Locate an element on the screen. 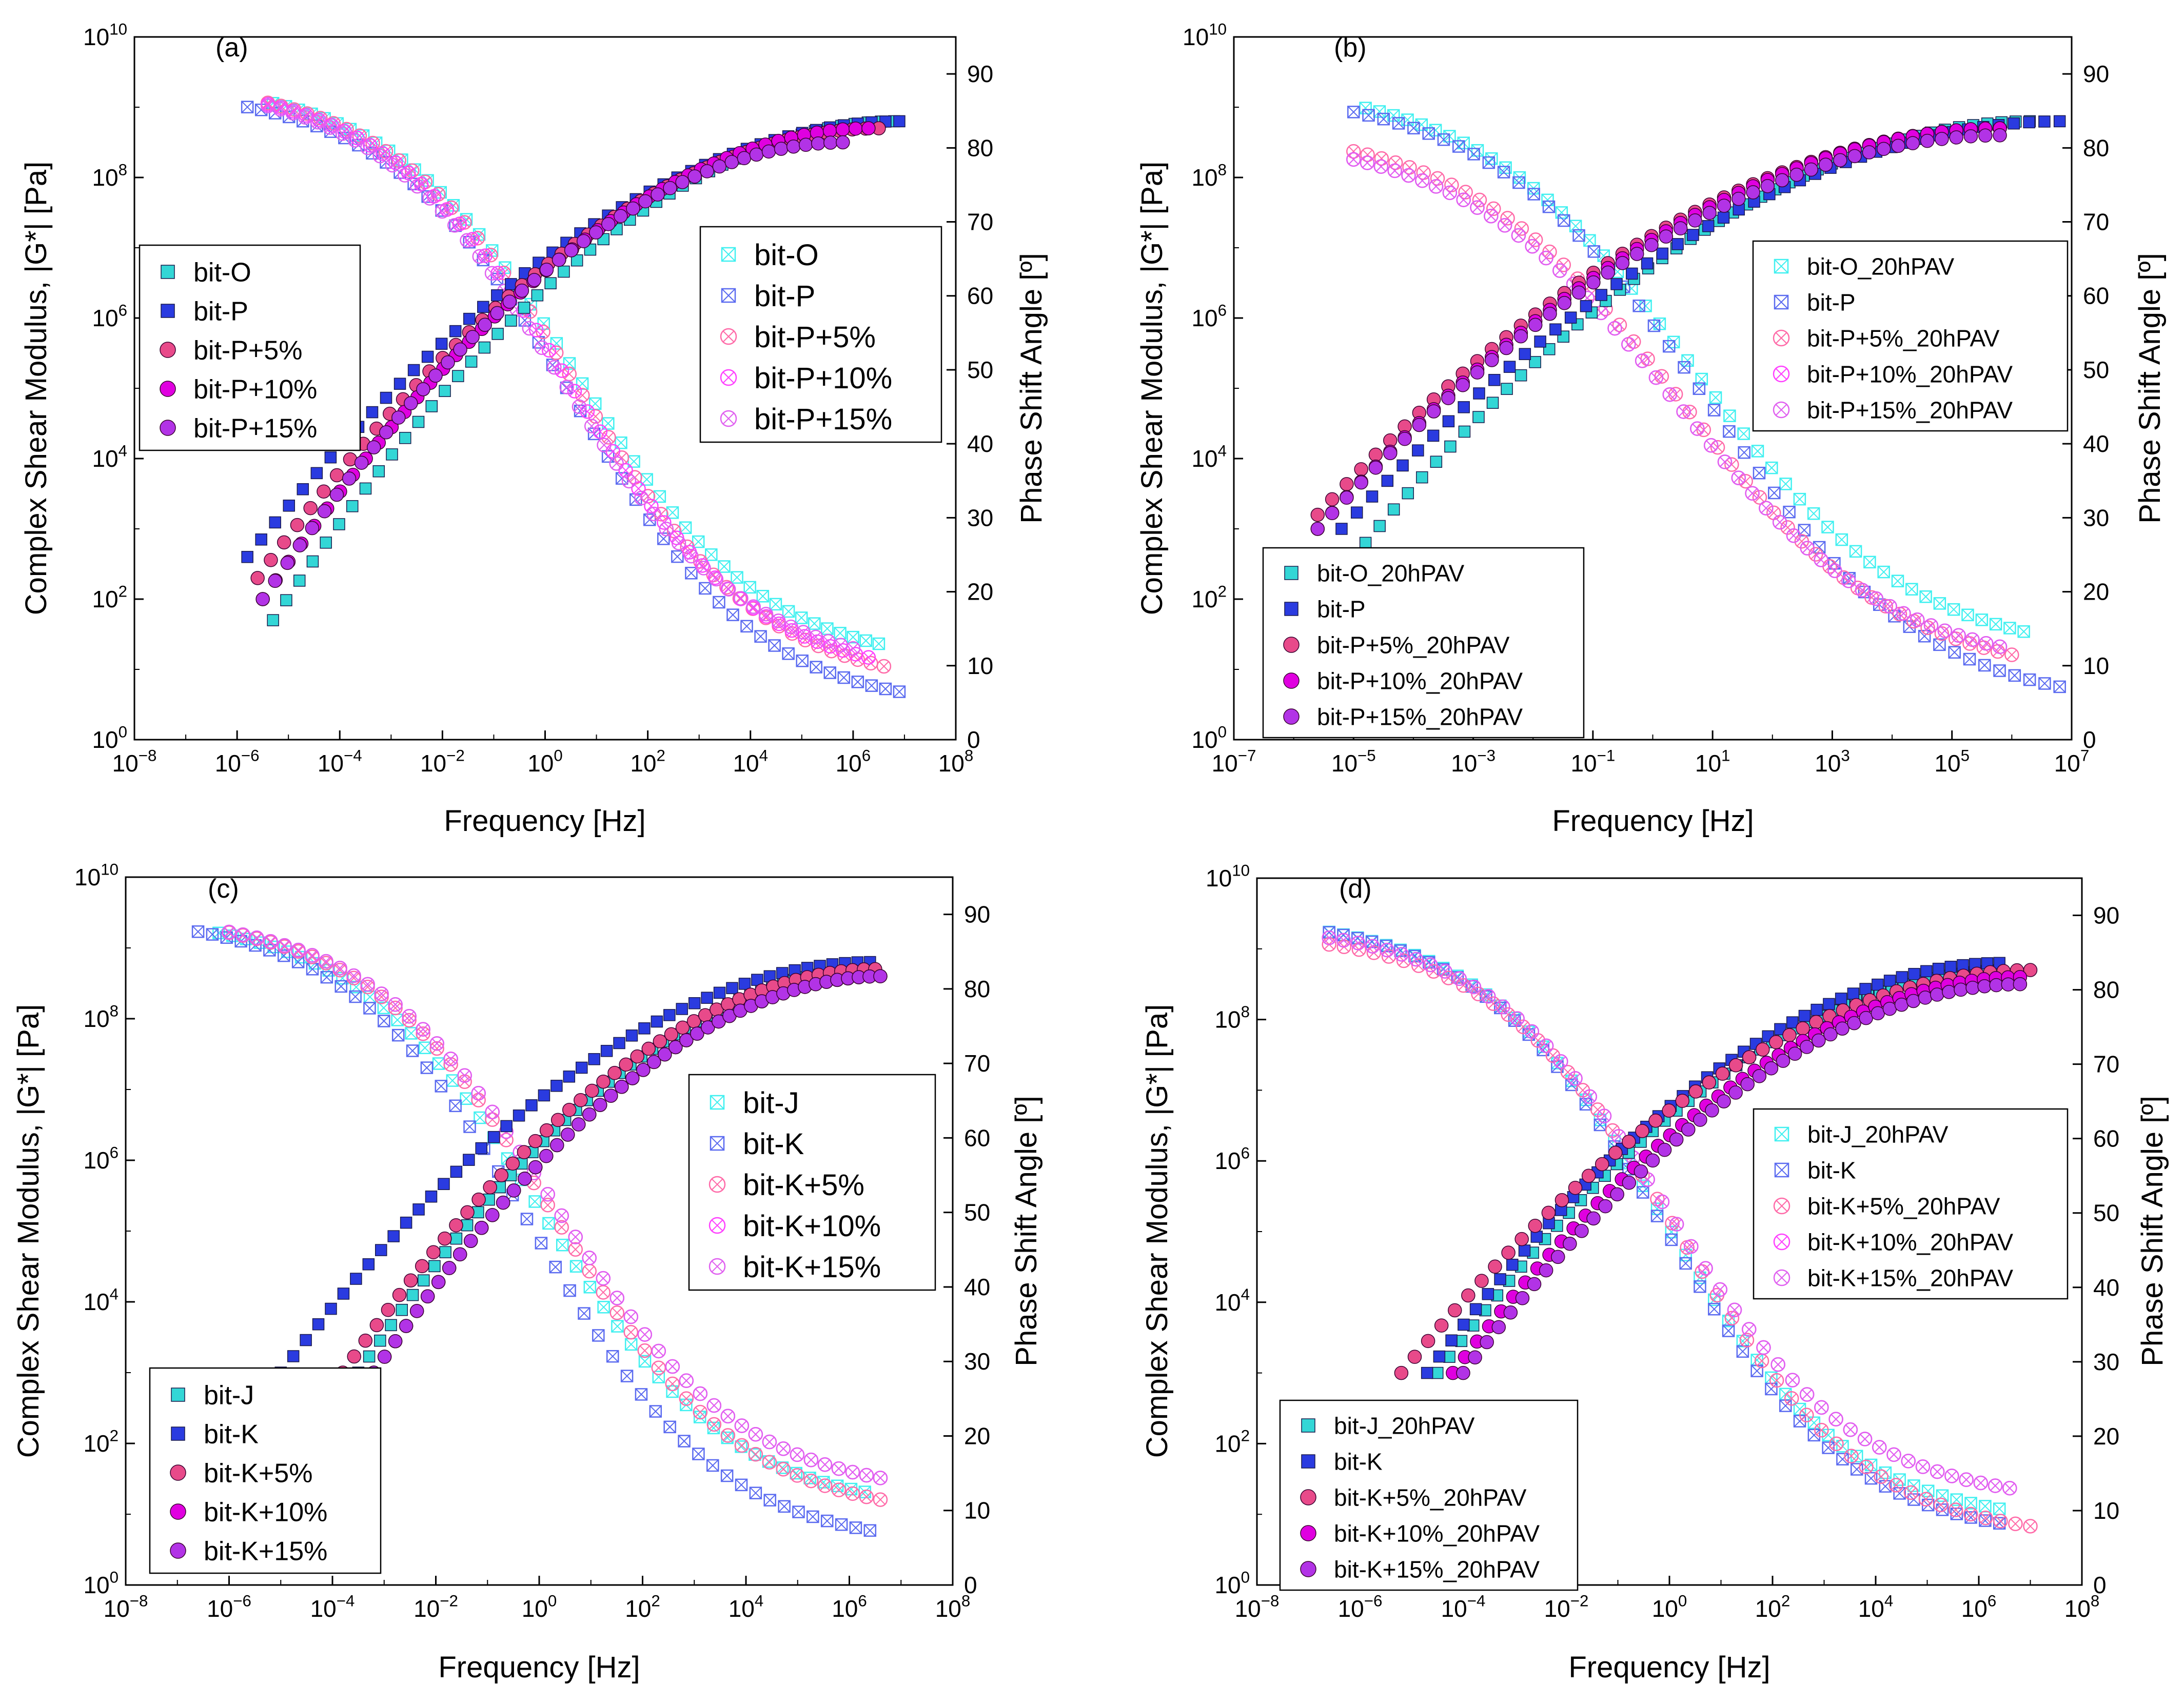 The image size is (2184, 1704). y2-tick-label: 30 is located at coordinates (977, 1361).